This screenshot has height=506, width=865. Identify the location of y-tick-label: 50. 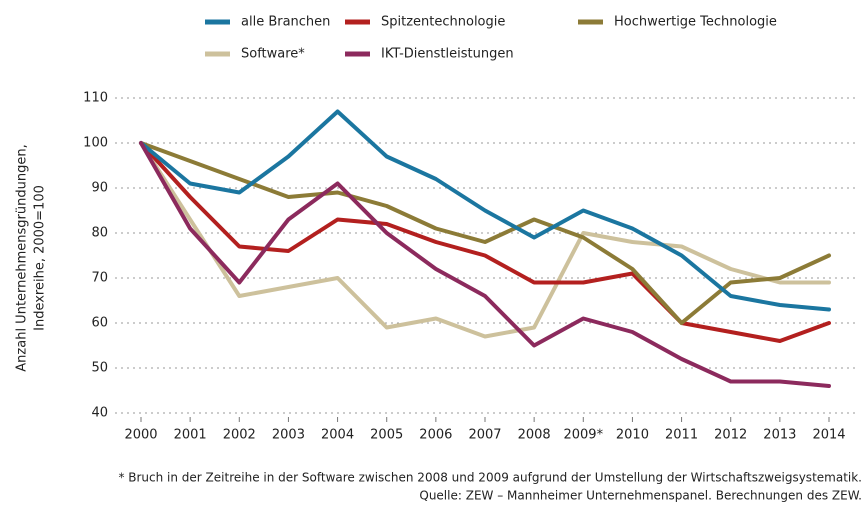
(99, 368).